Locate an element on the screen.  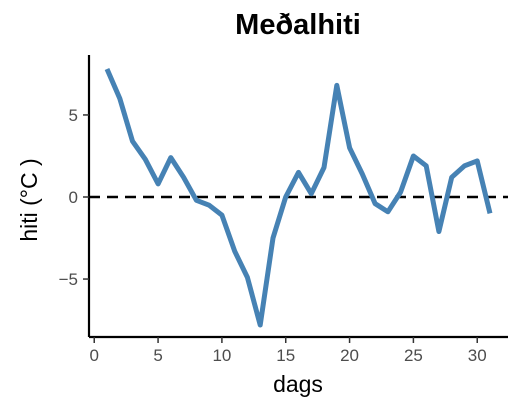
x-tick-label: 20 is located at coordinates (349, 355).